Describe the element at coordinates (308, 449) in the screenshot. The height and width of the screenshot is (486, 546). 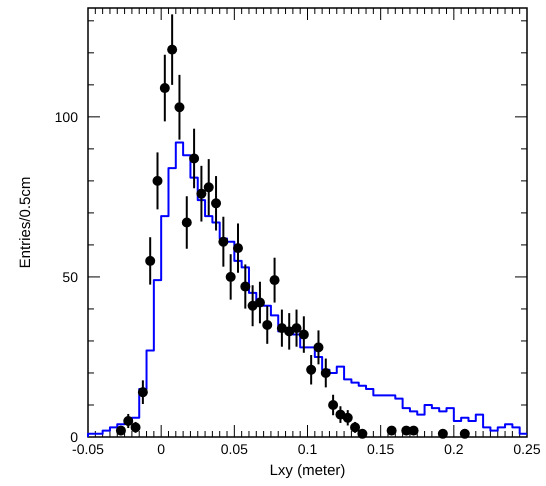
I see `x-tick-label: 0.1` at that location.